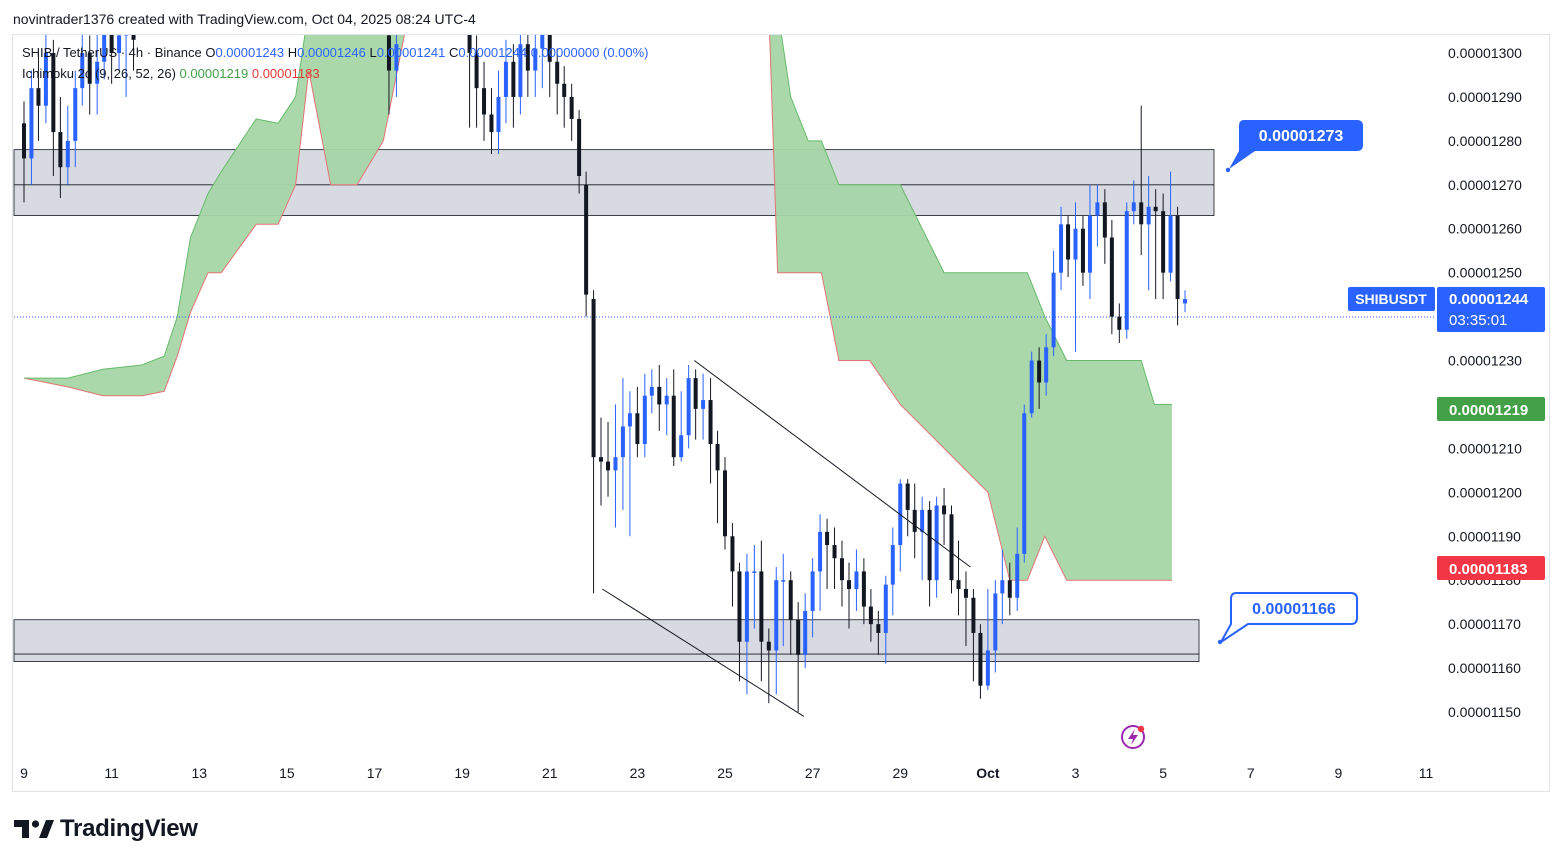 This screenshot has width=1564, height=868. Describe the element at coordinates (1133, 737) in the screenshot. I see `lightning-icon` at that location.